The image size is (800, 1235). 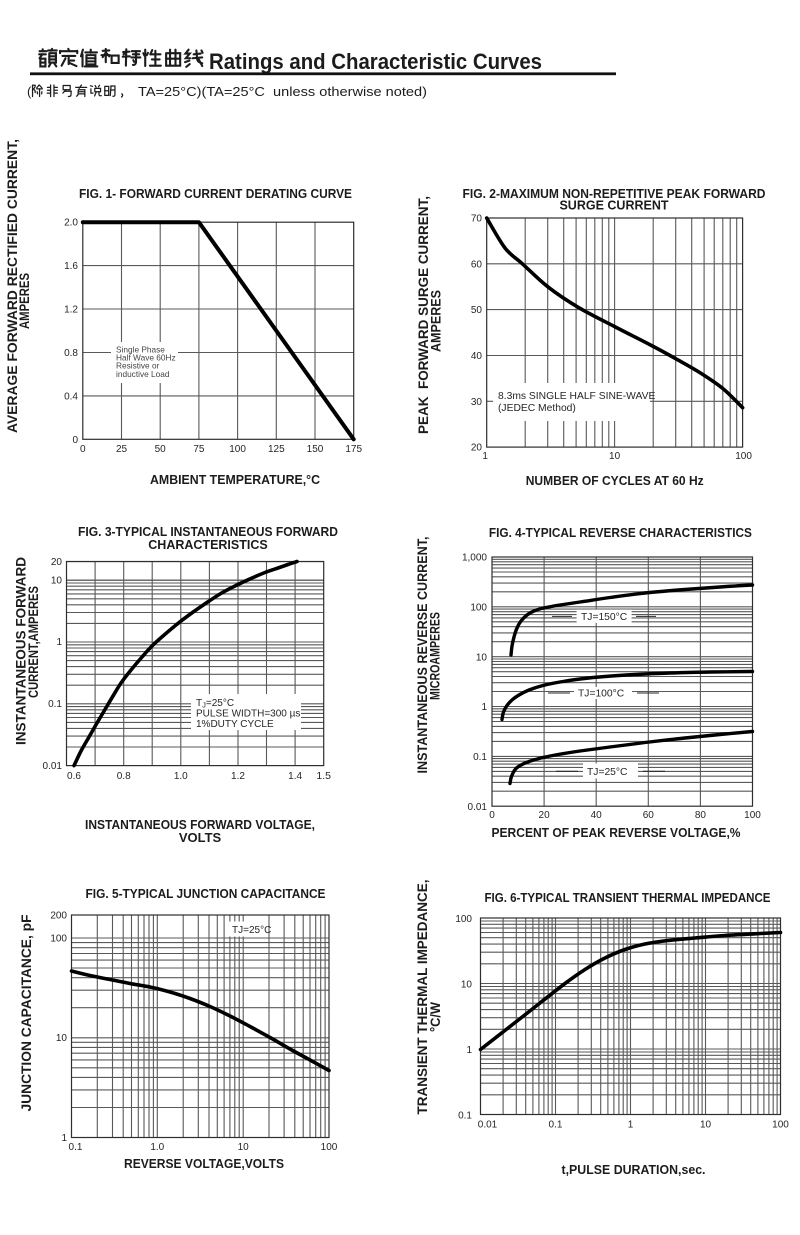 I want to click on svg-text:FIG. 1- FORWARD CURRENT DERATI: FIG. 1- FORWARD CURRENT DERATING CURVE, so click(x=215, y=194).